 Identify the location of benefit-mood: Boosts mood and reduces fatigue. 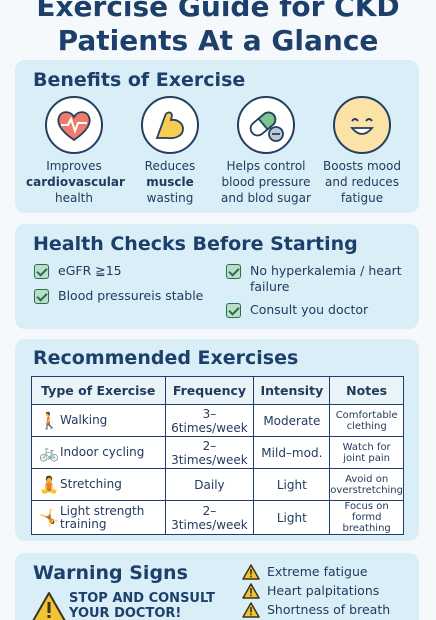
(362, 151).